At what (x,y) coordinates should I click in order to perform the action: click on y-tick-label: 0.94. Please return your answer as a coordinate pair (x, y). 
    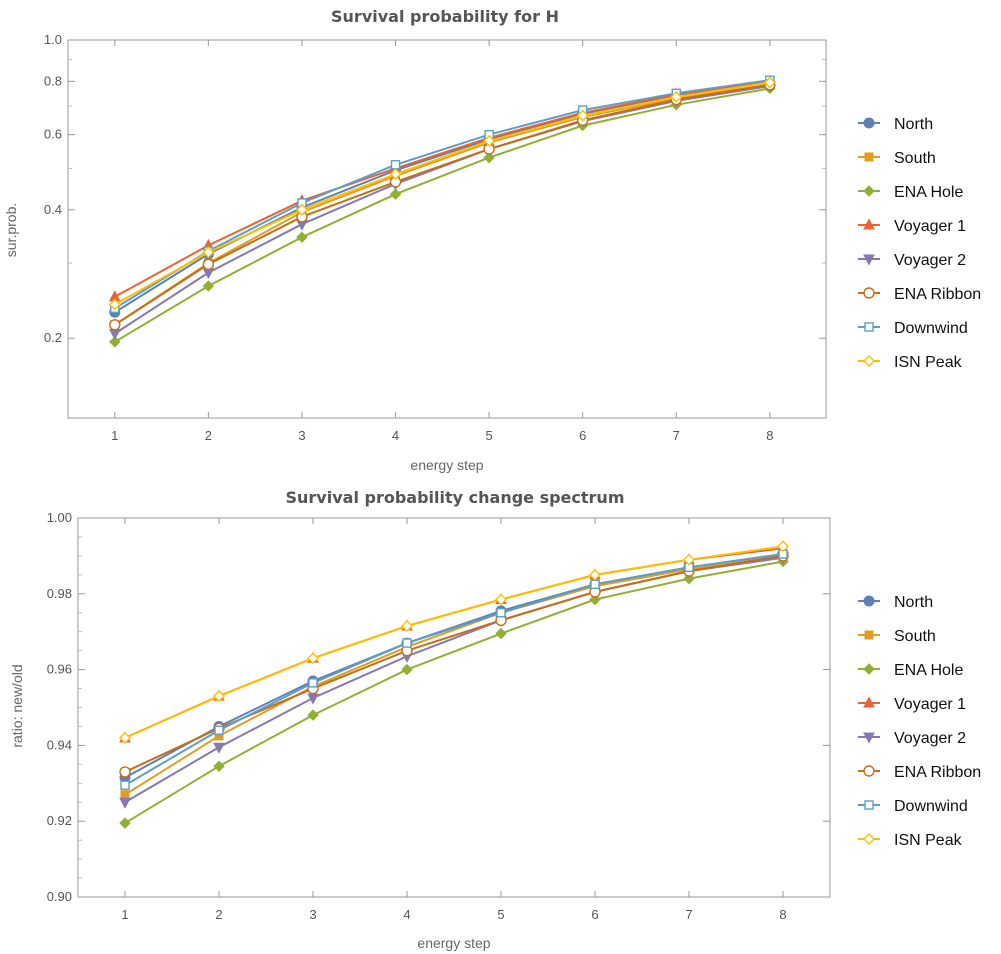
    Looking at the image, I should click on (59, 744).